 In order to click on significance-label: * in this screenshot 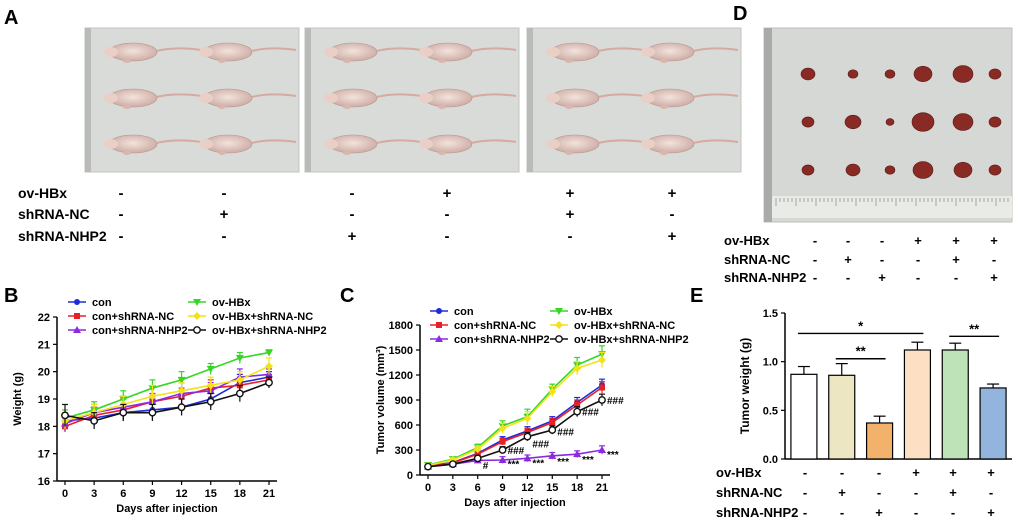, I will do `click(861, 325)`.